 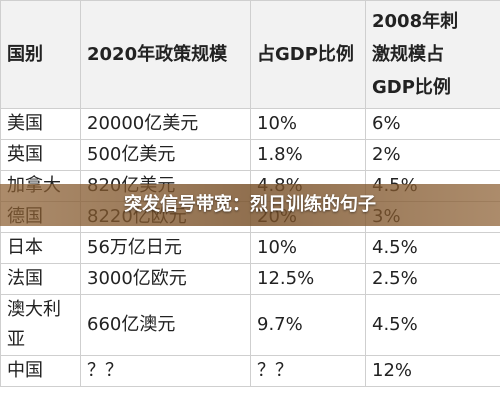 I want to click on header-cell: 2008年刺激规模占GDP比例, so click(x=432, y=54).